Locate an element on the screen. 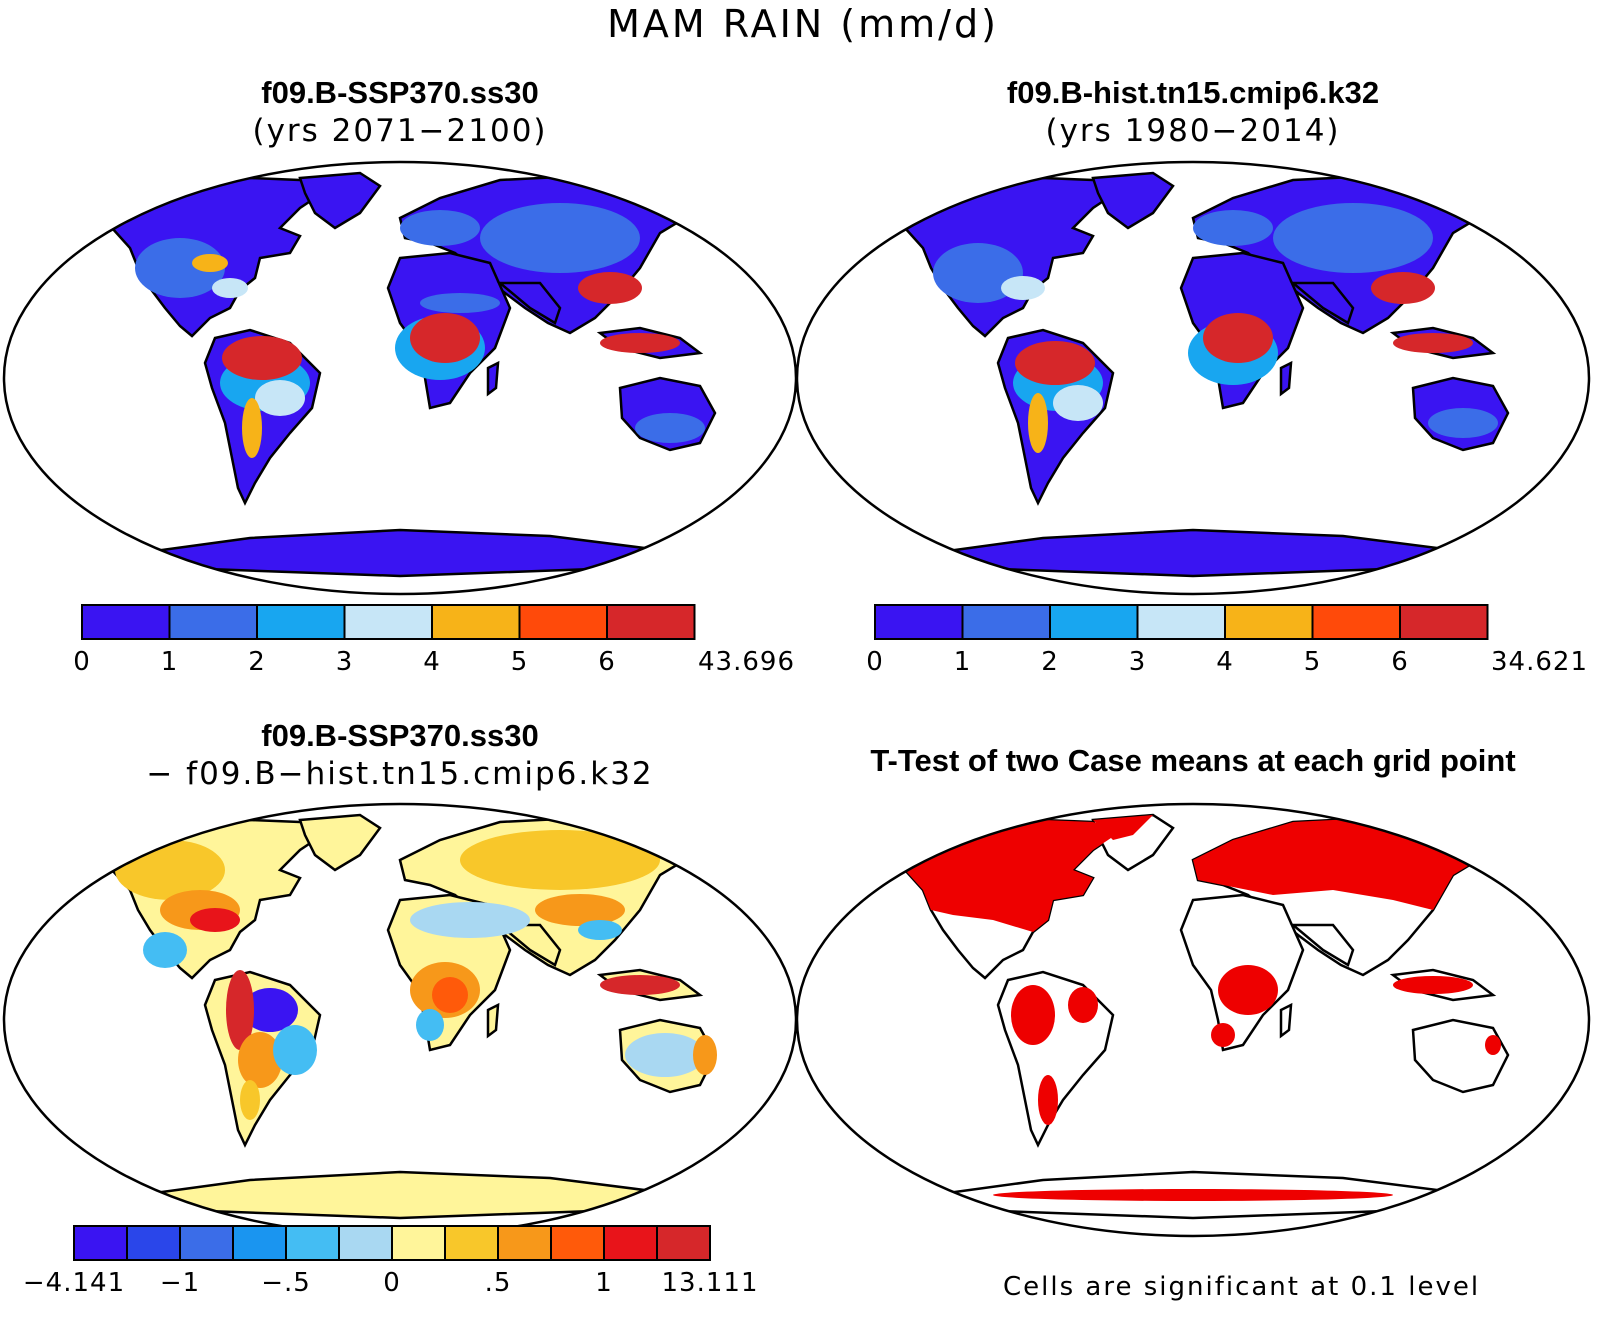 This screenshot has width=1606, height=1323. panel-3-colorbar is located at coordinates (392, 1243).